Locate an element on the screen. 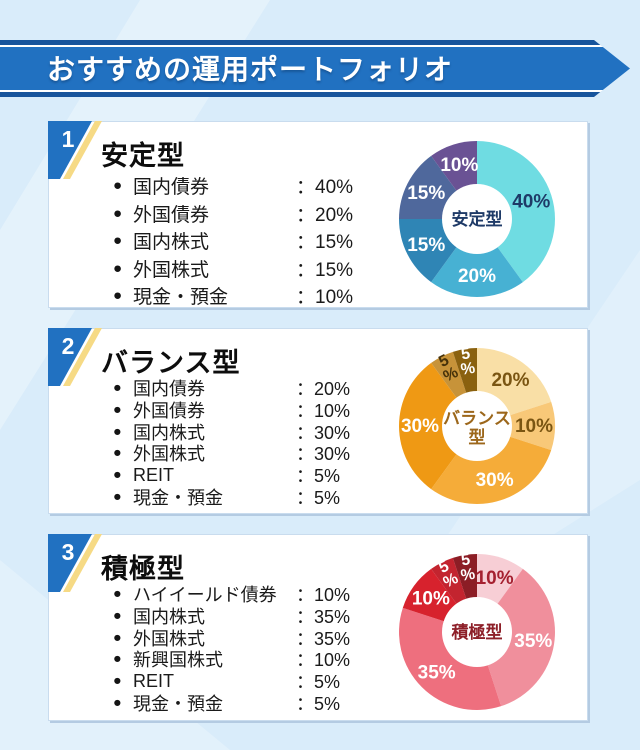 This screenshot has width=640, height=750. card-number: 3 is located at coordinates (68, 552).